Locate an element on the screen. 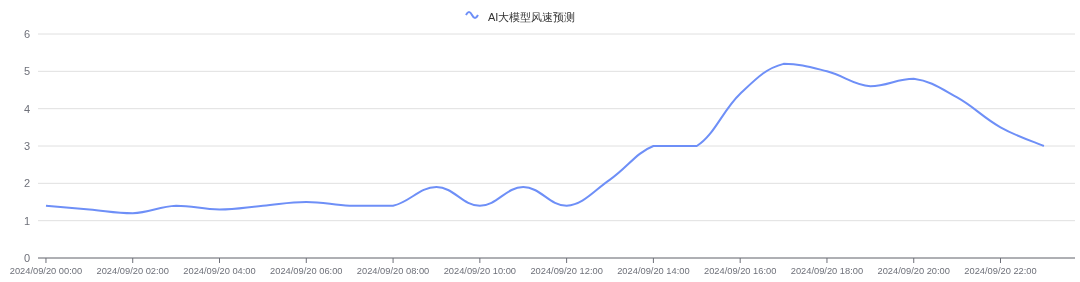 Image resolution: width=1080 pixels, height=282 pixels. x-tick-label: 2024/09/20 18:00 is located at coordinates (827, 271).